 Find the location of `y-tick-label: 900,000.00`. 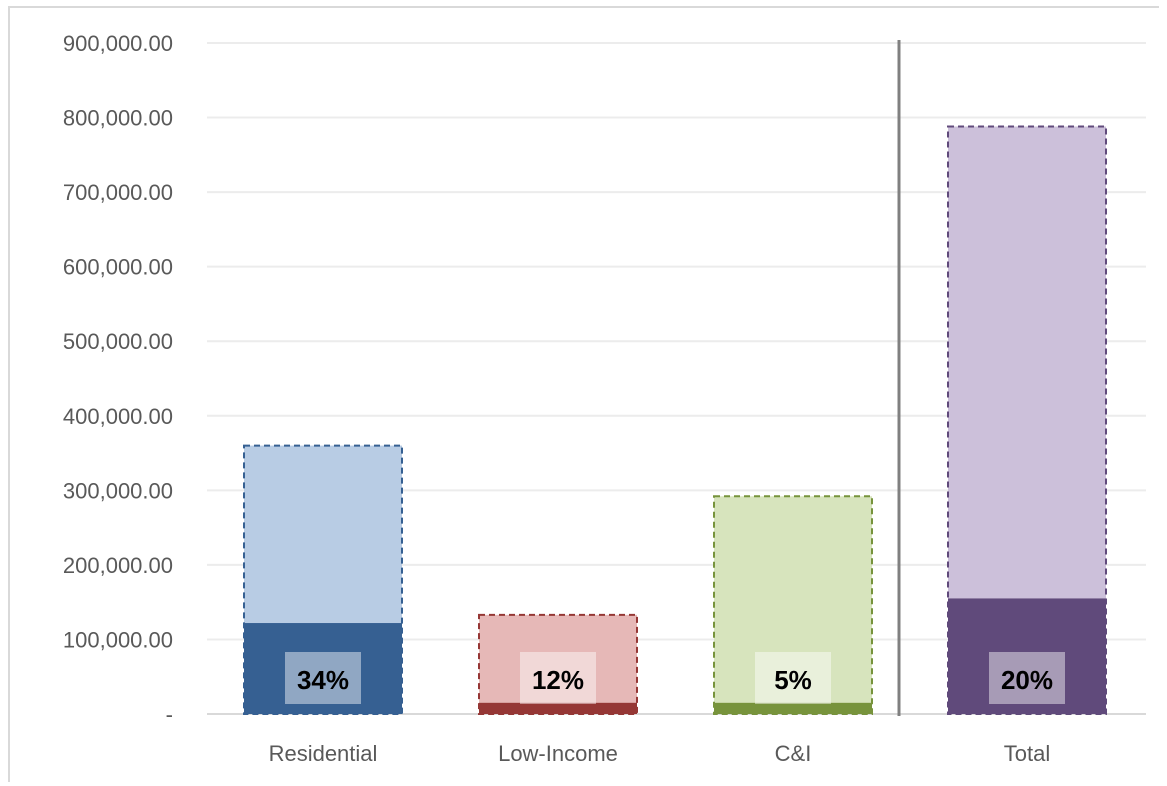

y-tick-label: 900,000.00 is located at coordinates (118, 43).